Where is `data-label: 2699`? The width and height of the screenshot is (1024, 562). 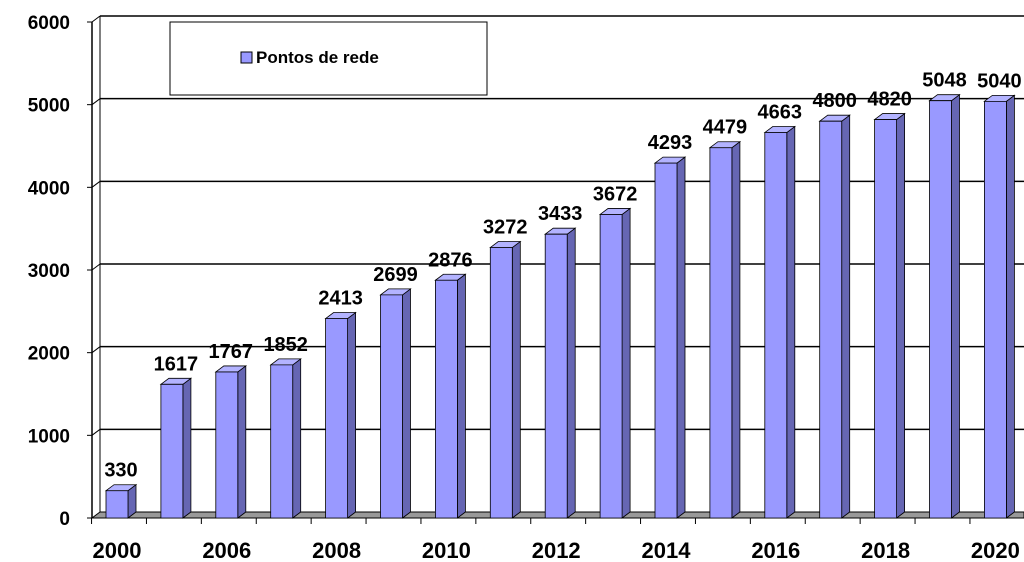 data-label: 2699 is located at coordinates (395, 275).